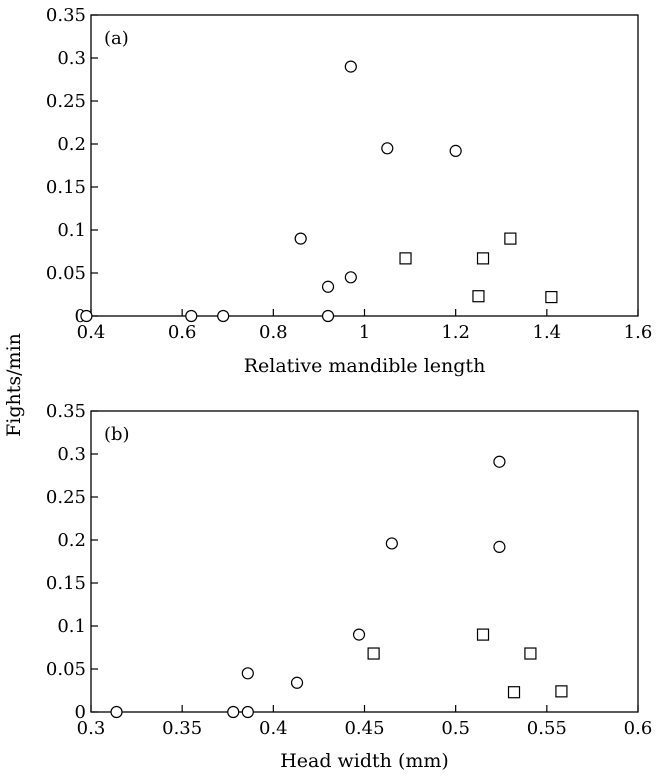 This screenshot has height=776, width=656. I want to click on x-axis-label: Head width (mm), so click(364, 761).